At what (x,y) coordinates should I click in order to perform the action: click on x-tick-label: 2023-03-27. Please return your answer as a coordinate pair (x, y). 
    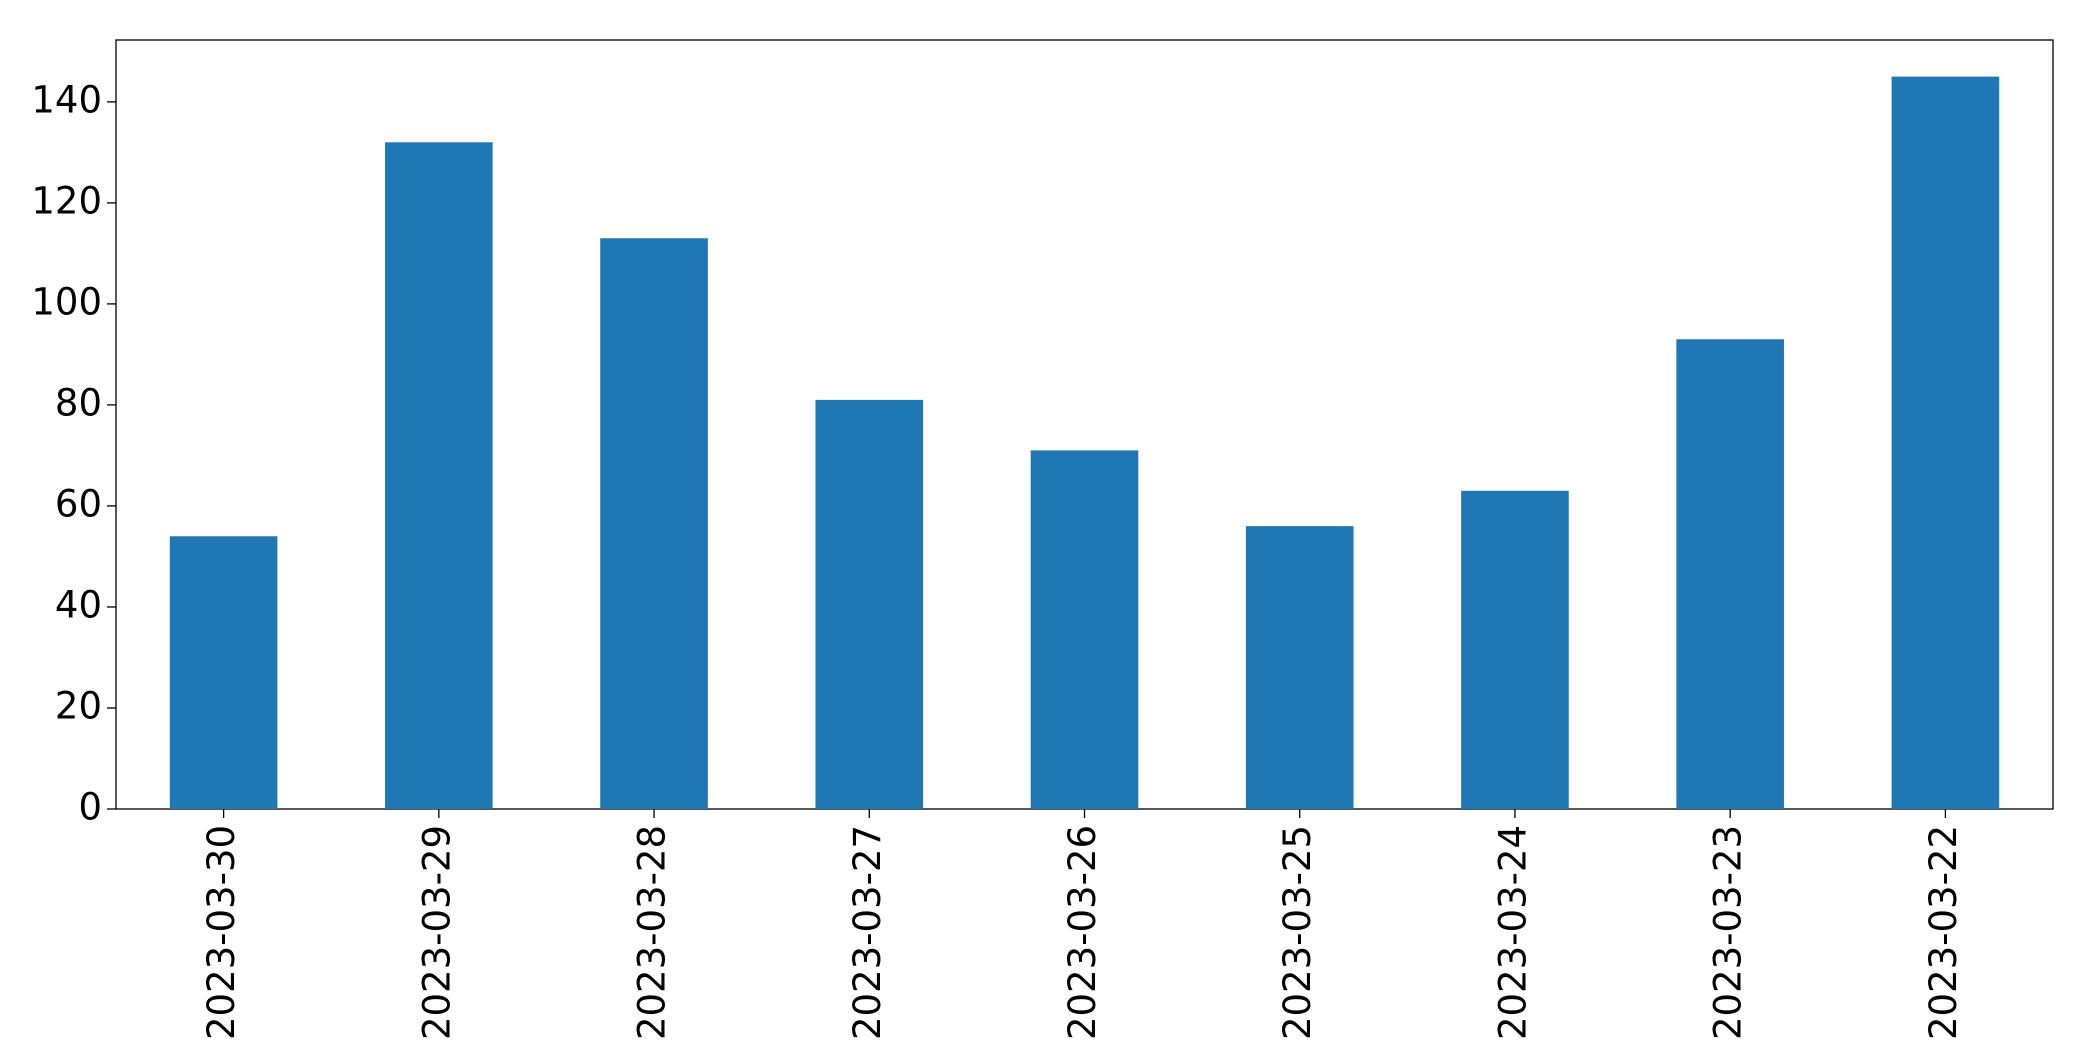
    Looking at the image, I should click on (867, 932).